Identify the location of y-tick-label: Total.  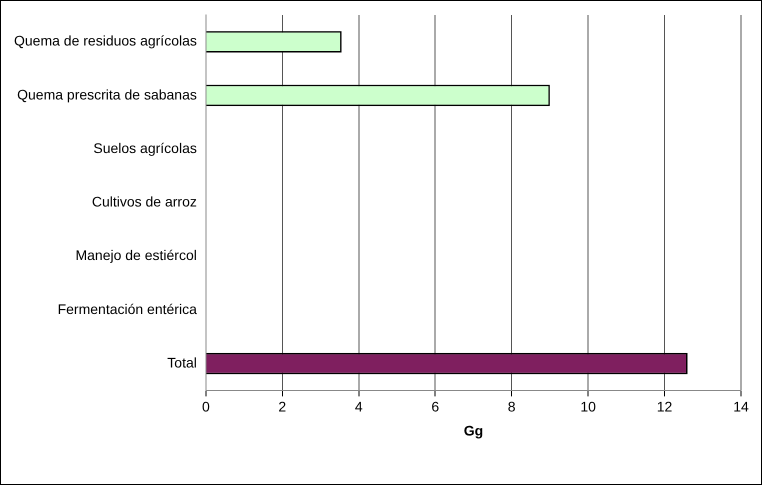
(182, 362).